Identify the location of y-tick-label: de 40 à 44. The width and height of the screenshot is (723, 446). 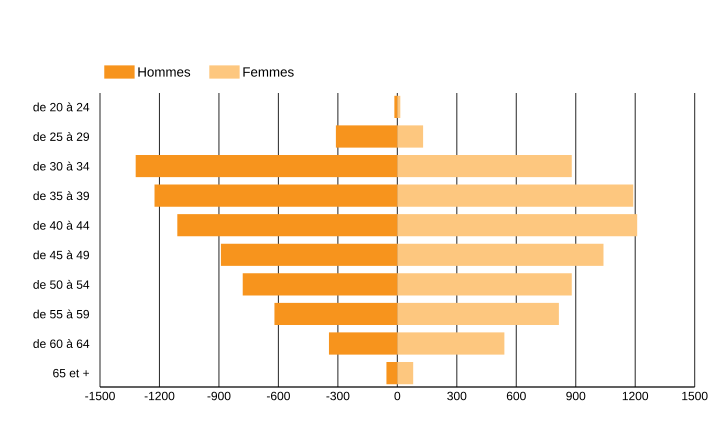
(61, 225).